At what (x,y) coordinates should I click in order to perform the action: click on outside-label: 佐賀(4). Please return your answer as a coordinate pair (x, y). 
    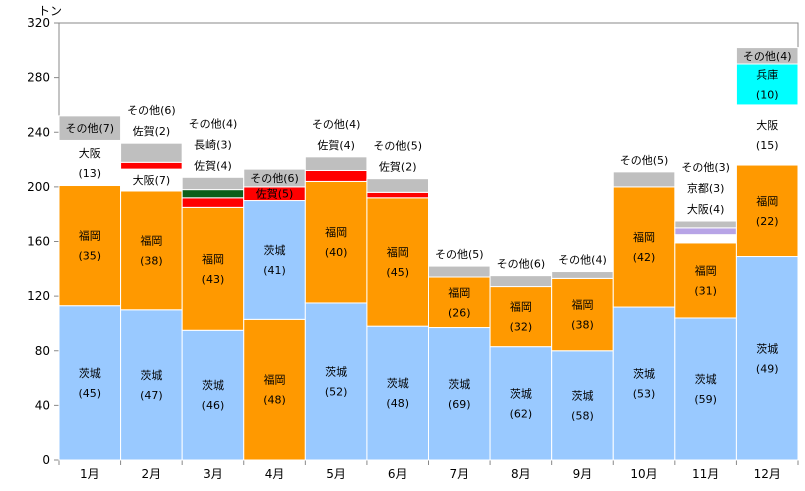
    Looking at the image, I should click on (336, 145).